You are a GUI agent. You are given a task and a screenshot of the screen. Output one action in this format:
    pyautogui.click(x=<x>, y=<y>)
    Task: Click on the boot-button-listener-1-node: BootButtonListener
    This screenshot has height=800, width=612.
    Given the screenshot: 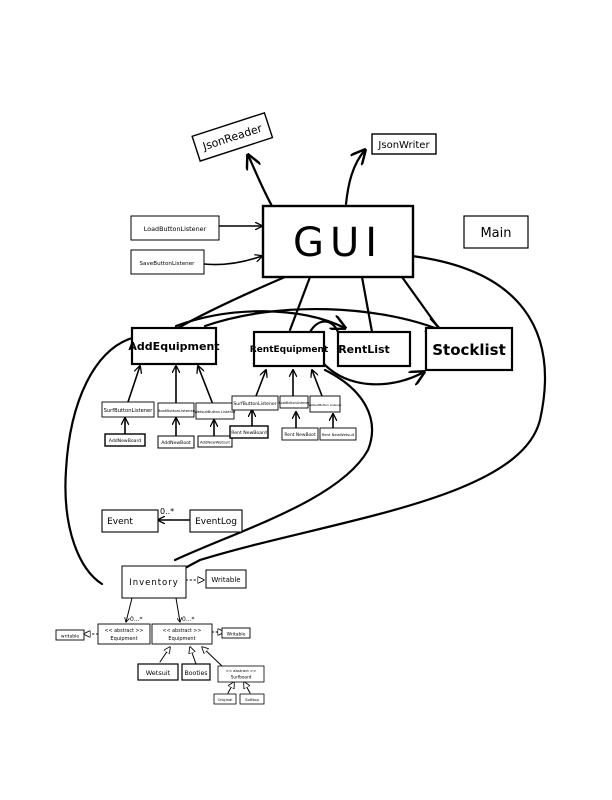 What is the action you would take?
    pyautogui.click(x=176, y=410)
    